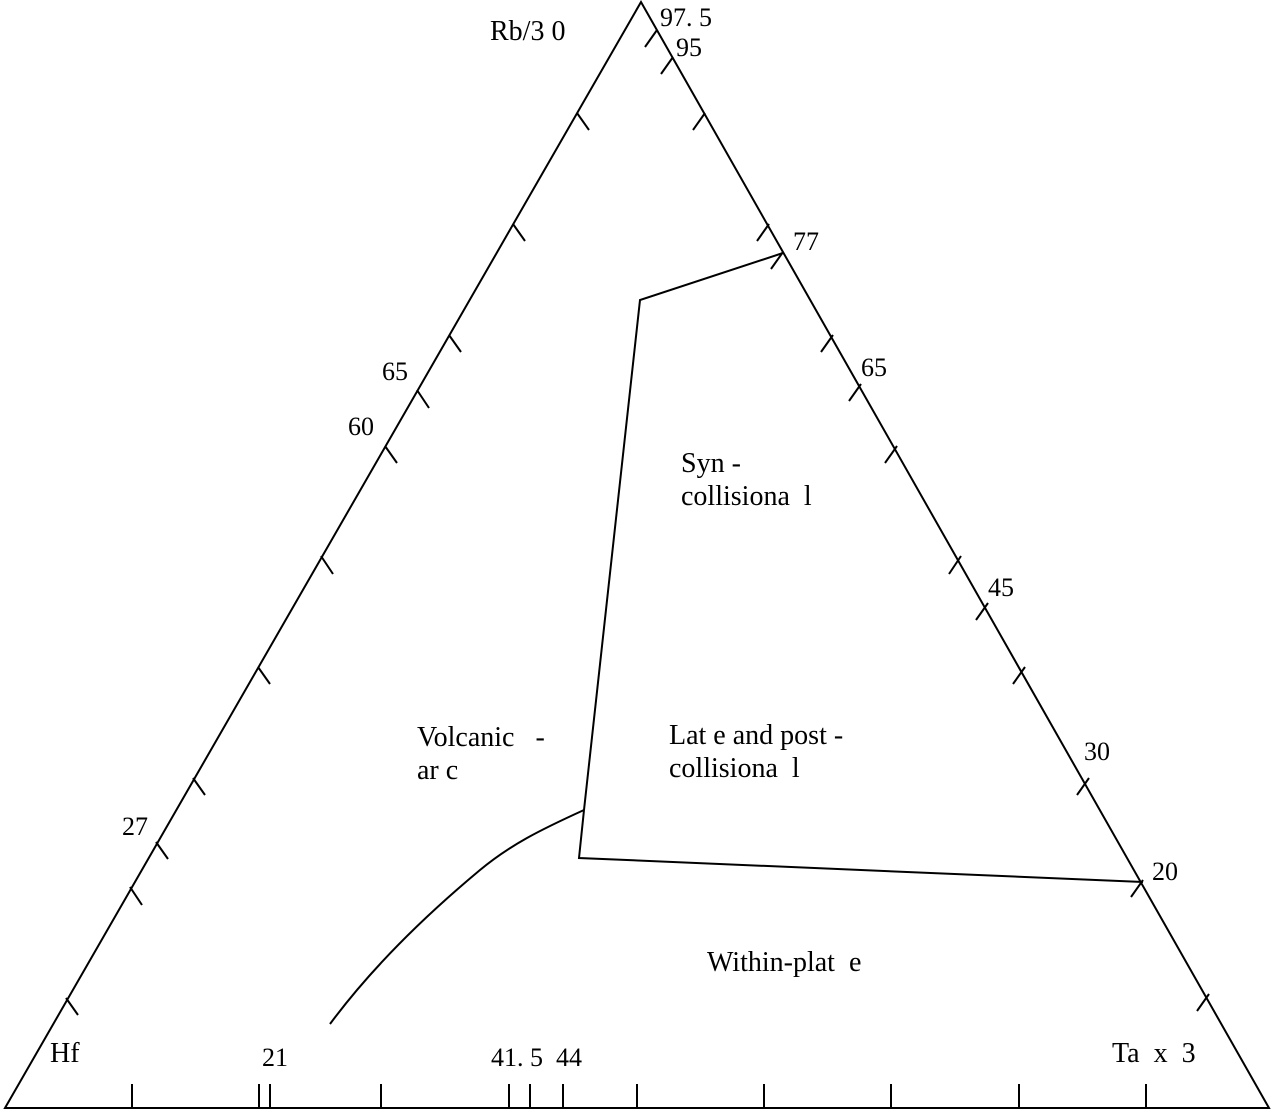 This screenshot has width=1274, height=1110. Describe the element at coordinates (746, 496) in the screenshot. I see `field-syn-collisional-line2: collisiona l` at that location.